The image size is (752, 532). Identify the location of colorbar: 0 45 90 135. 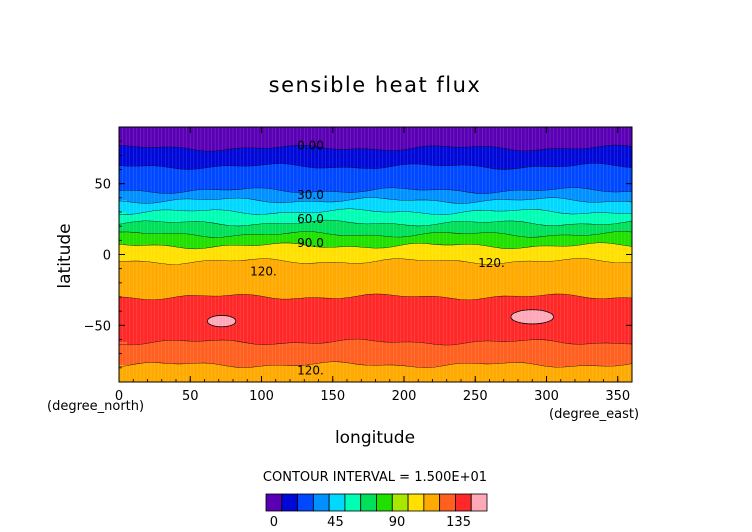
(376, 511).